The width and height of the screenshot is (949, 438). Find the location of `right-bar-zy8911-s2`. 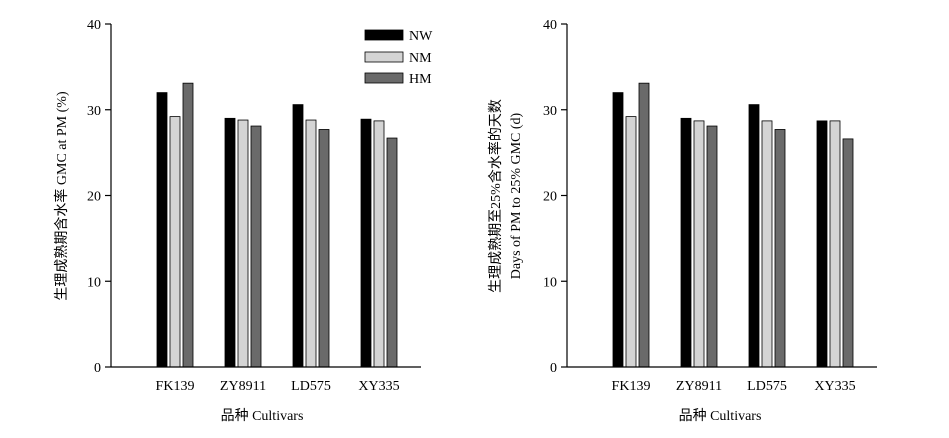

right-bar-zy8911-s2 is located at coordinates (712, 246).